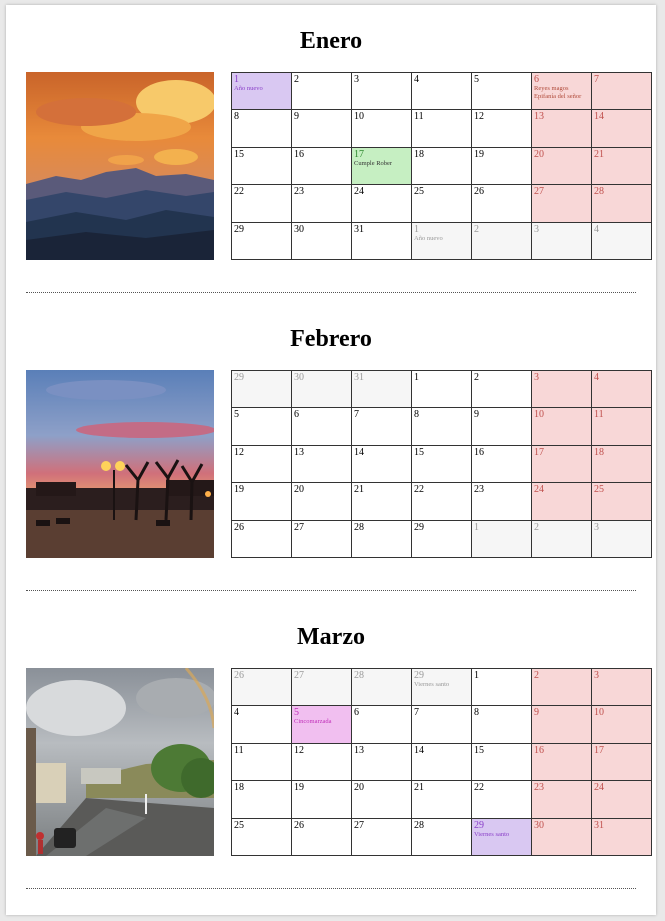 The height and width of the screenshot is (921, 665). Describe the element at coordinates (441, 166) in the screenshot. I see `week-row: 15 16 17 Cumple Rober 18 19 20 21` at that location.